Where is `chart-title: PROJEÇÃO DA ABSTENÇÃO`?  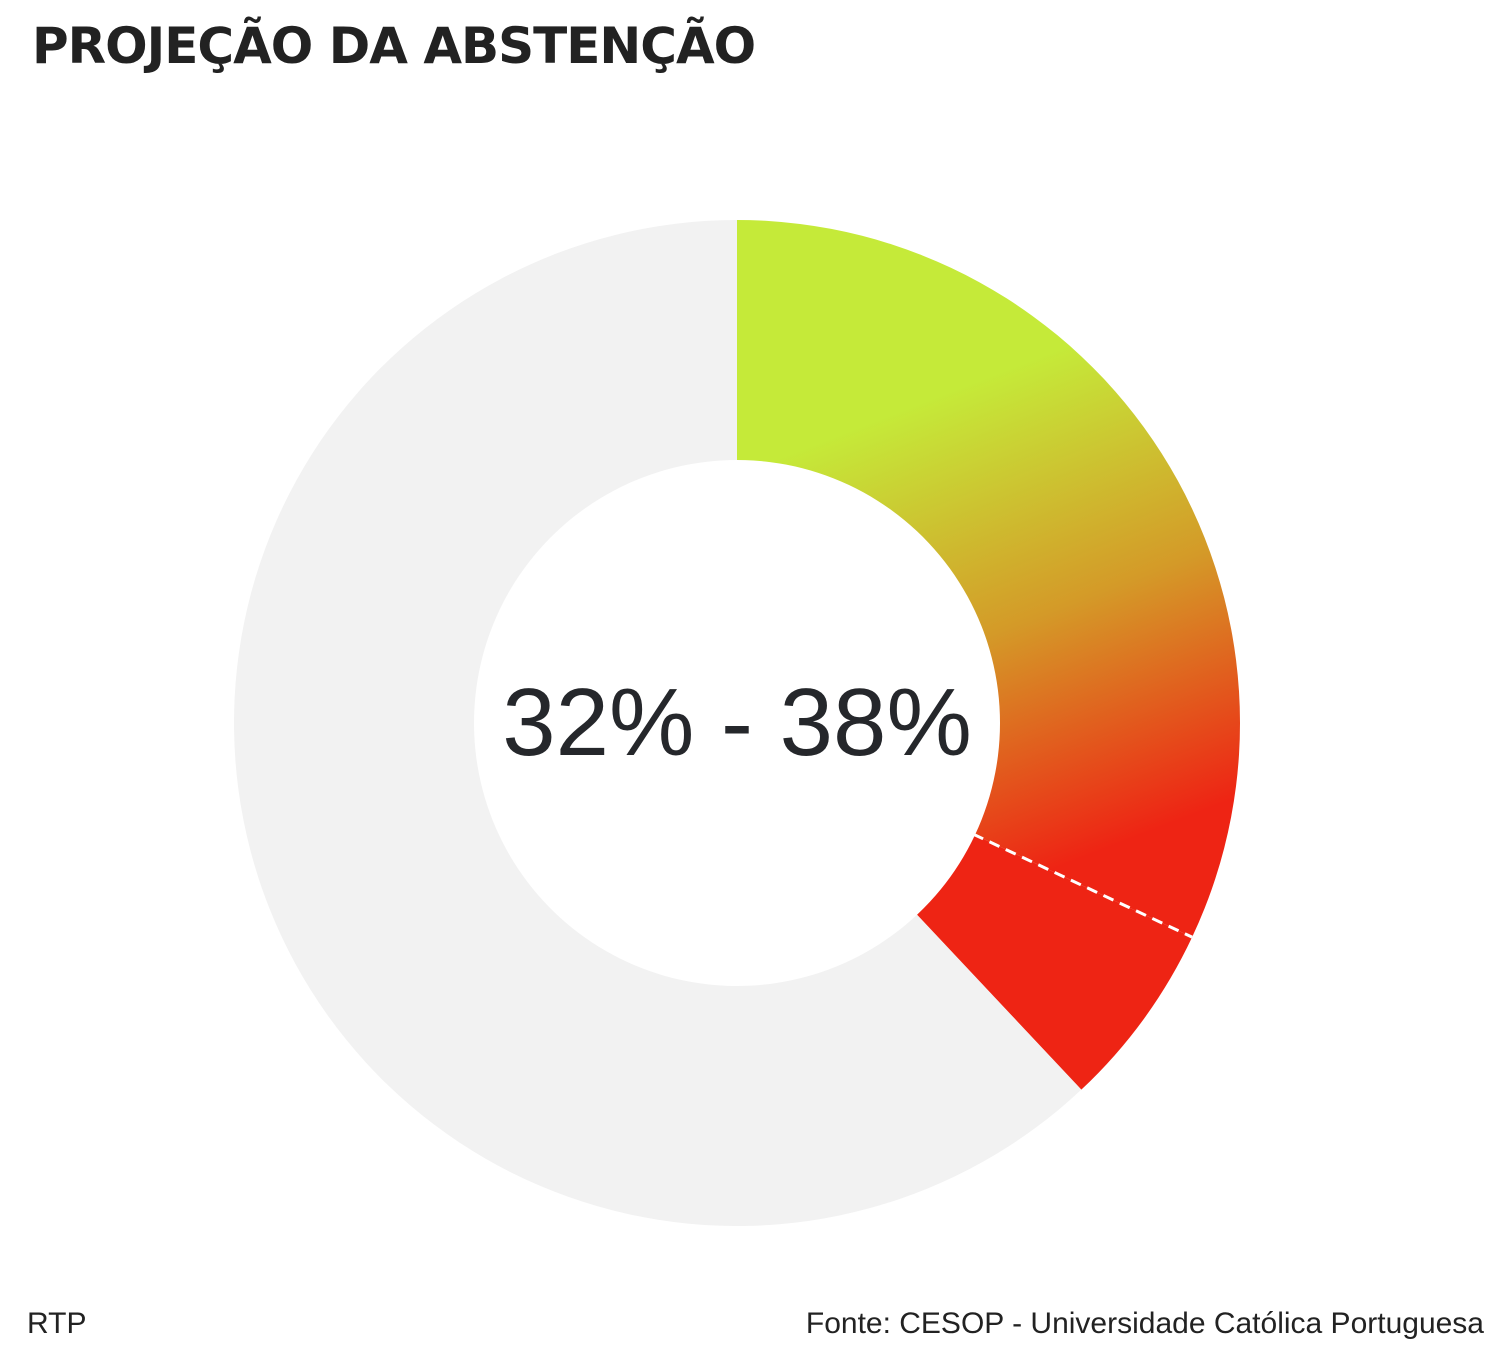 chart-title: PROJEÇÃO DA ABSTENÇÃO is located at coordinates (394, 46).